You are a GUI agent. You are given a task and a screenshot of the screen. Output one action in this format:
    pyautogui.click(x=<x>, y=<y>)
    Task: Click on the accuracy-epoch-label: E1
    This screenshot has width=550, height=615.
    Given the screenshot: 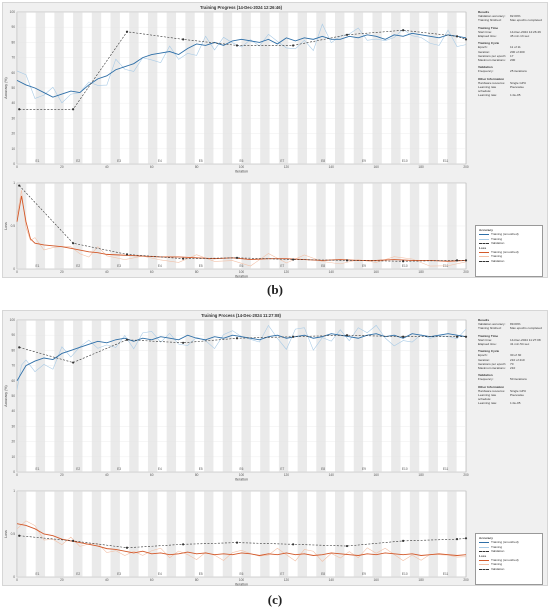 What is the action you would take?
    pyautogui.click(x=37, y=469)
    